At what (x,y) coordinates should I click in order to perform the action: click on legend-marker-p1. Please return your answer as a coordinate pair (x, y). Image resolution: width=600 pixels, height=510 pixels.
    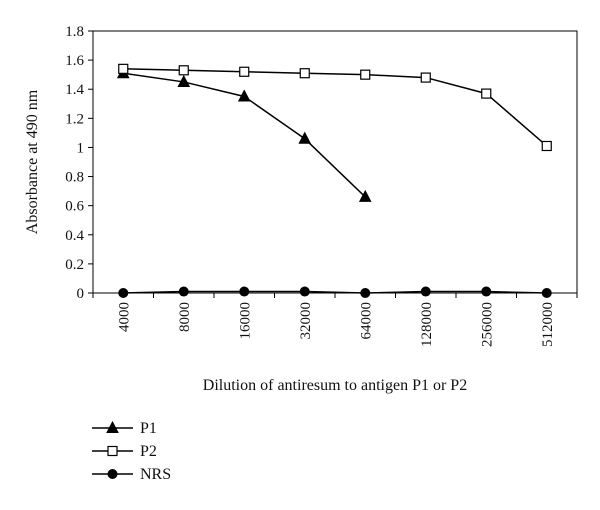
    Looking at the image, I should click on (112, 426).